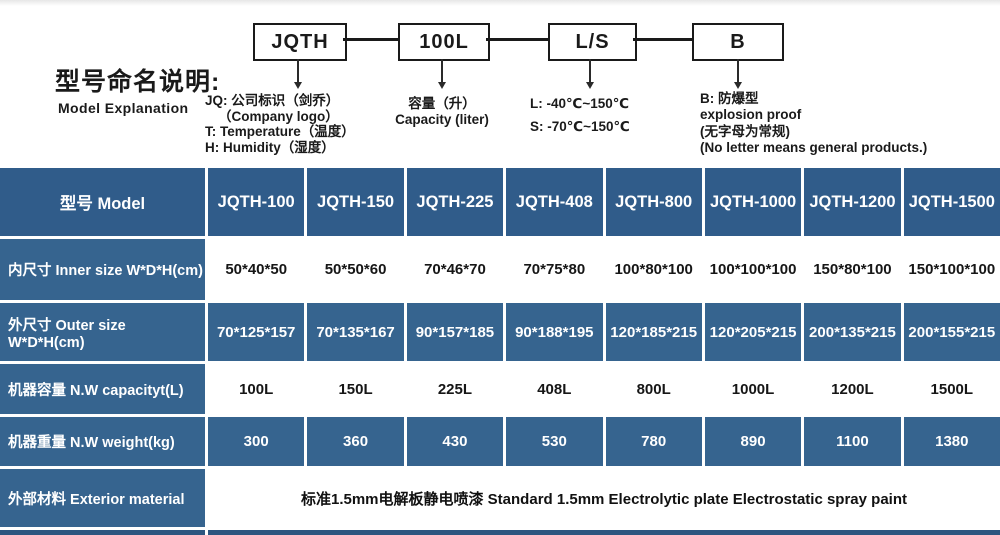 The image size is (1000, 535). Describe the element at coordinates (729, 98) in the screenshot. I see `note-line: B: 防爆型` at that location.